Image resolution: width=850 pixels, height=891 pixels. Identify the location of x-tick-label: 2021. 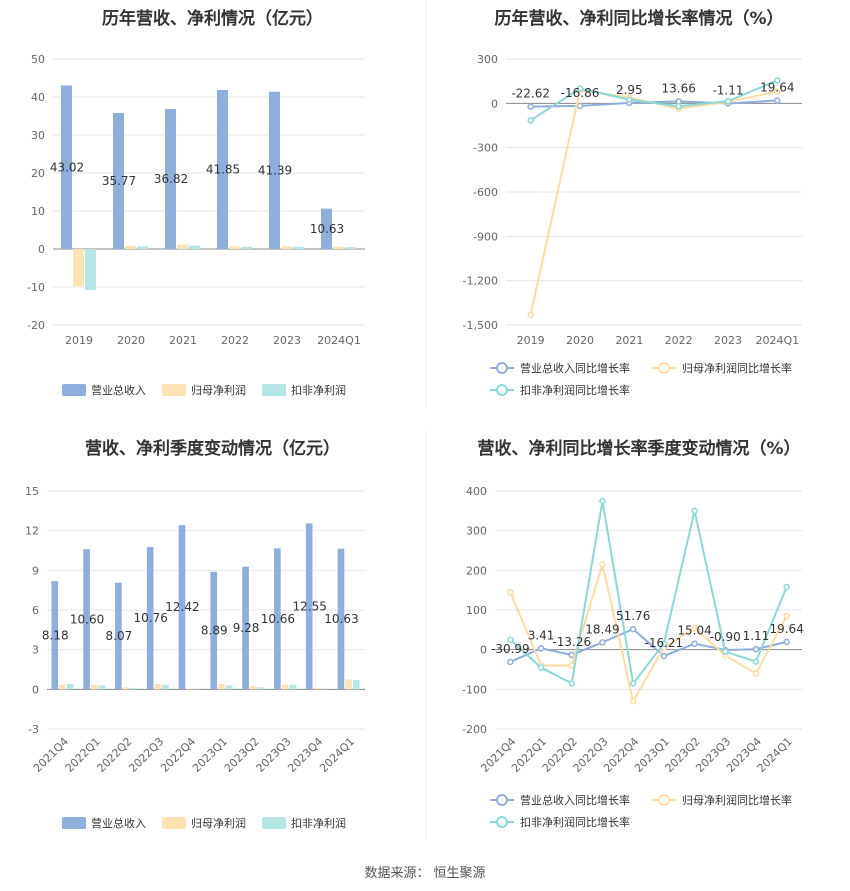
(629, 340).